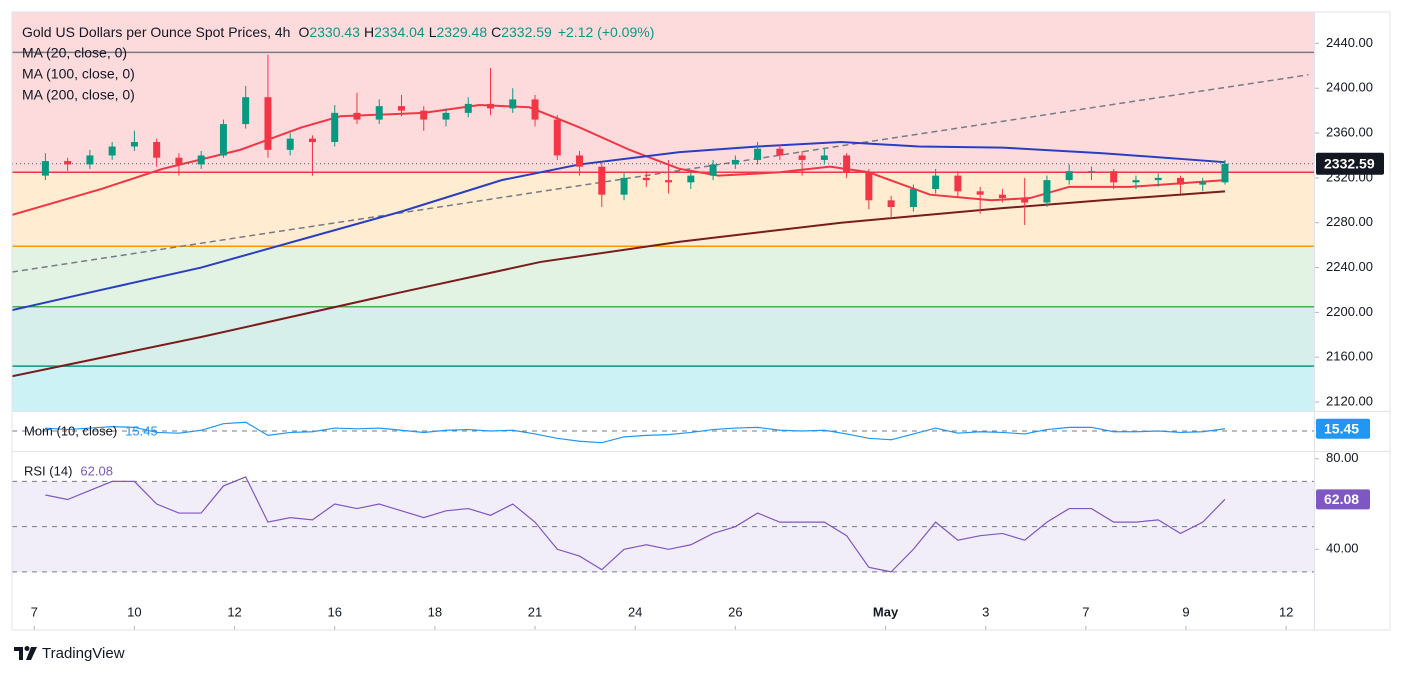 This screenshot has width=1405, height=680. What do you see at coordinates (83, 653) in the screenshot?
I see `brand: TradingView` at bounding box center [83, 653].